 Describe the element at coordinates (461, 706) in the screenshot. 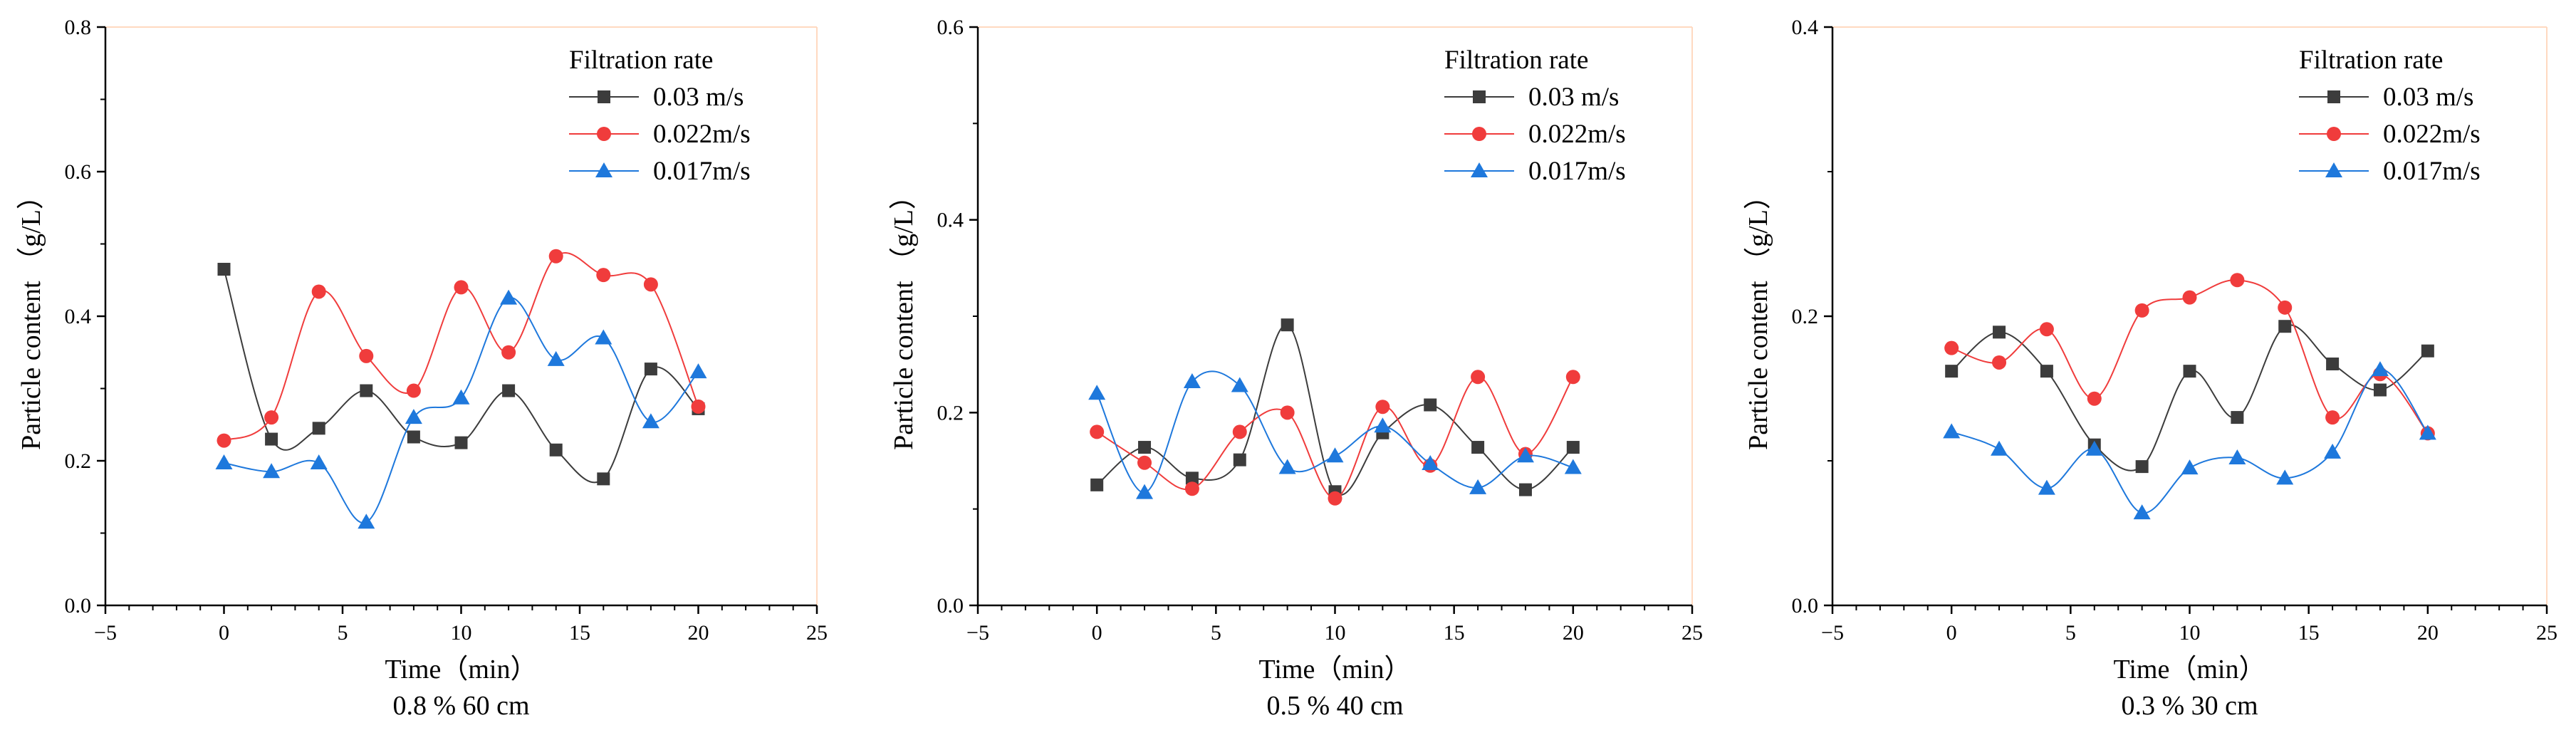

I see `panel-caption: 0.8 % 60 cm` at that location.